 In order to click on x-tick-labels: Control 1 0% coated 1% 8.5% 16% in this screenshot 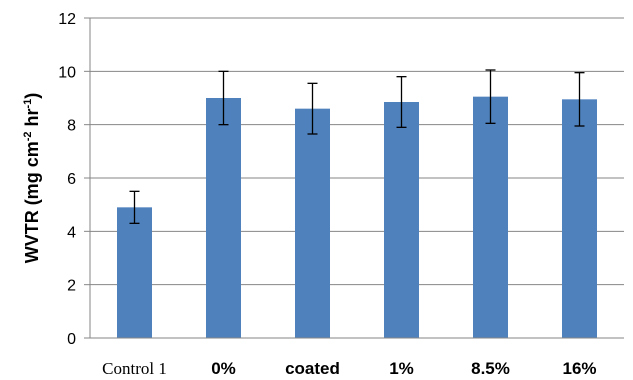, I will do `click(349, 368)`.